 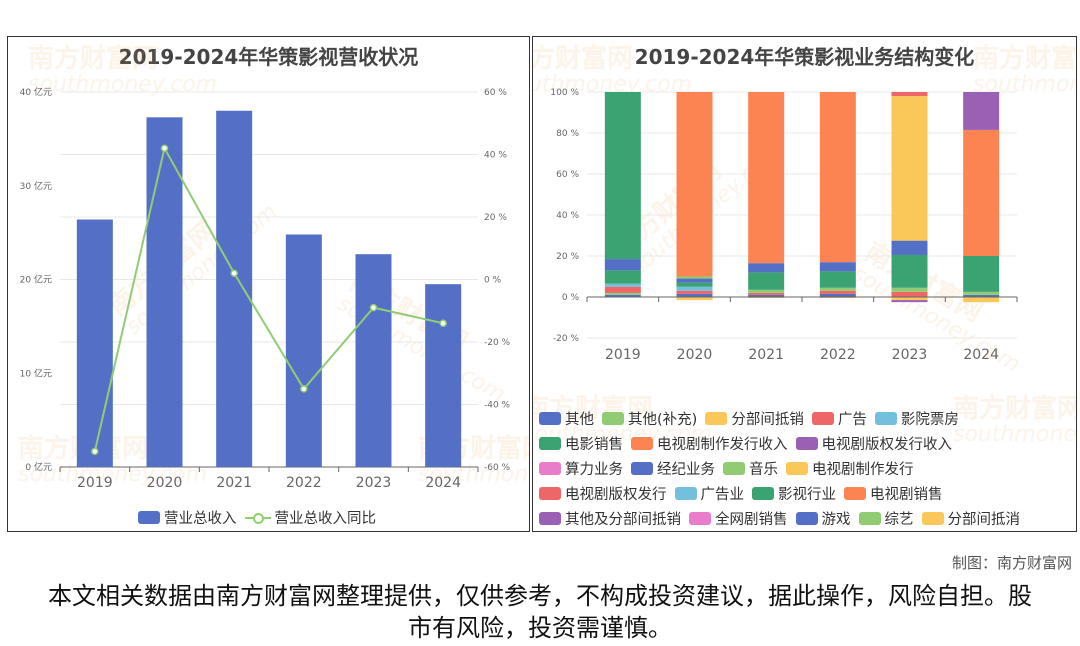 What do you see at coordinates (709, 443) in the screenshot?
I see `legend-item: 电视剧制作发行收入` at bounding box center [709, 443].